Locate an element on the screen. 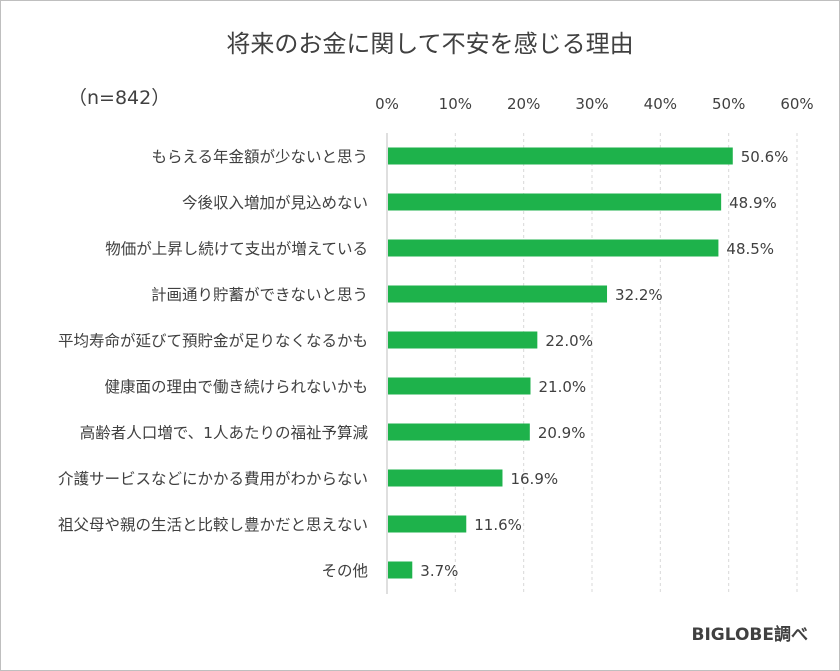 Image resolution: width=840 pixels, height=671 pixels. value-label: 16.9% is located at coordinates (534, 479).